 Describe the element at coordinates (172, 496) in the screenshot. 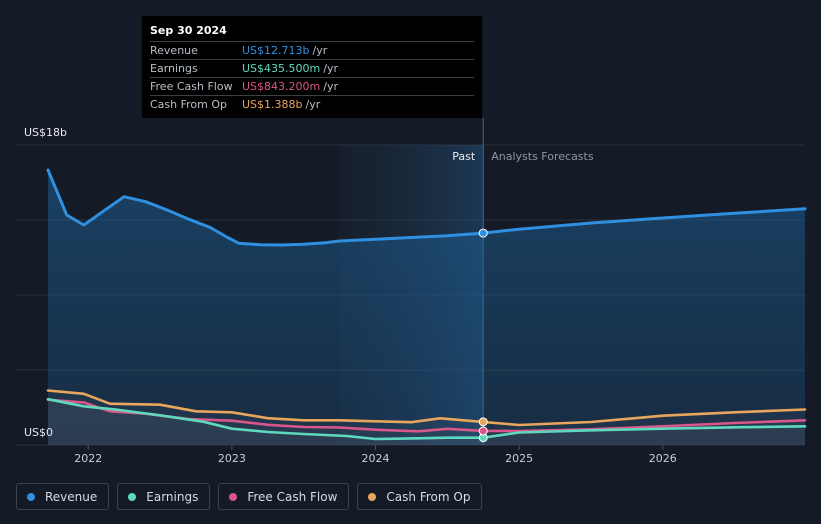

I see `legend-label: Earnings` at that location.